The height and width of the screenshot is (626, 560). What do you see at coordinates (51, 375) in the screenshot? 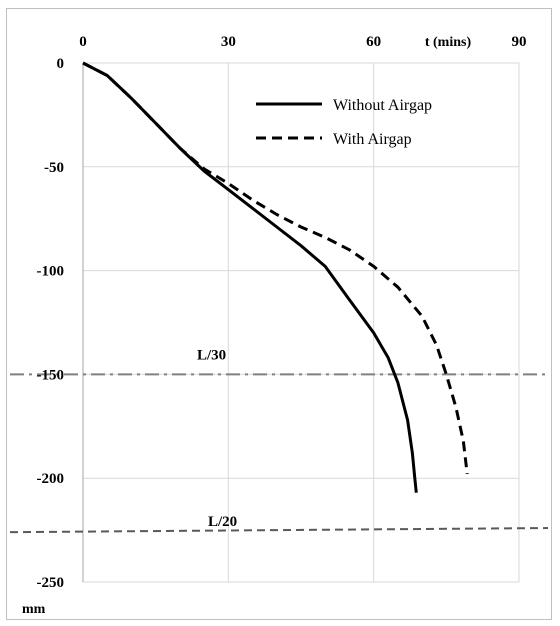
I see `y-tick-label: -150` at bounding box center [51, 375].